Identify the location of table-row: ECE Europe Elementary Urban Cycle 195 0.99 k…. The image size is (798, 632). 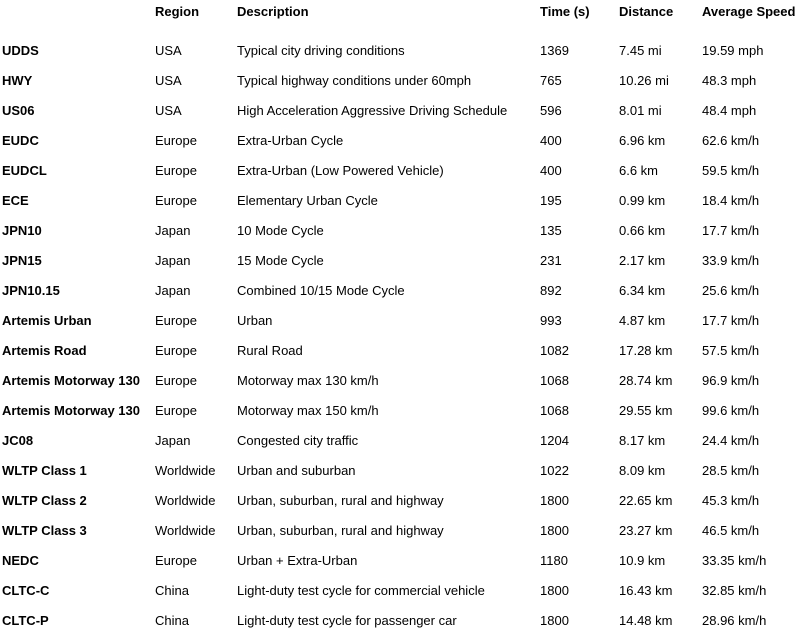
(399, 201).